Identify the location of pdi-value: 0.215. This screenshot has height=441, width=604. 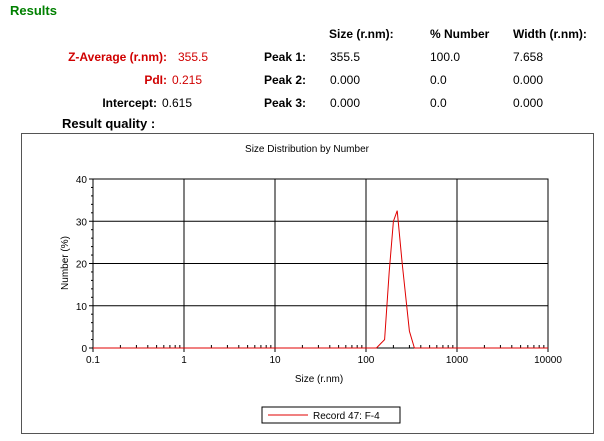
(187, 80).